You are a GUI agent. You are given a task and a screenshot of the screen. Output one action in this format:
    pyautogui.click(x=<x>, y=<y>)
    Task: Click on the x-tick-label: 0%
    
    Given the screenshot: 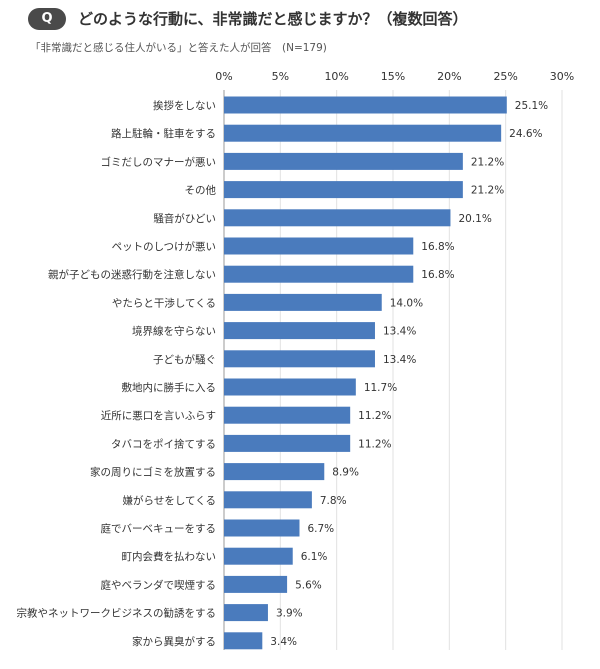 What is the action you would take?
    pyautogui.click(x=223, y=76)
    